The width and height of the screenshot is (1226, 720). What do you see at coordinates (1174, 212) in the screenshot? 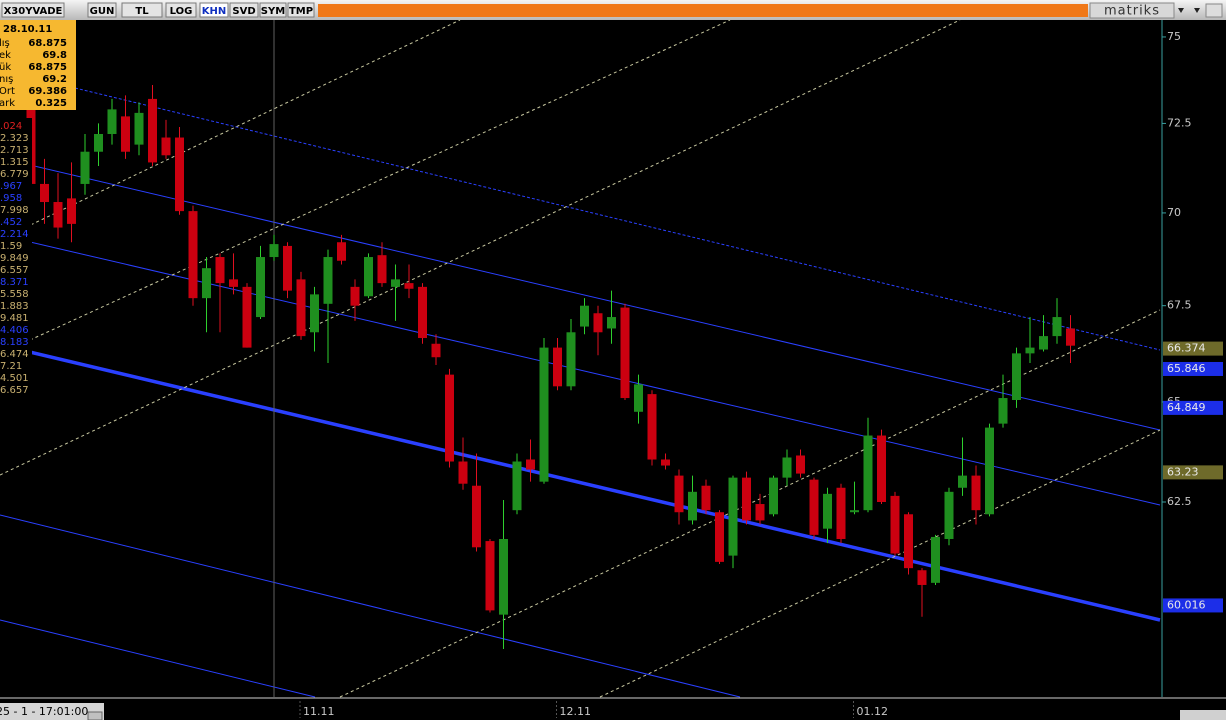
I see `y-tick-label: 70` at bounding box center [1174, 212].